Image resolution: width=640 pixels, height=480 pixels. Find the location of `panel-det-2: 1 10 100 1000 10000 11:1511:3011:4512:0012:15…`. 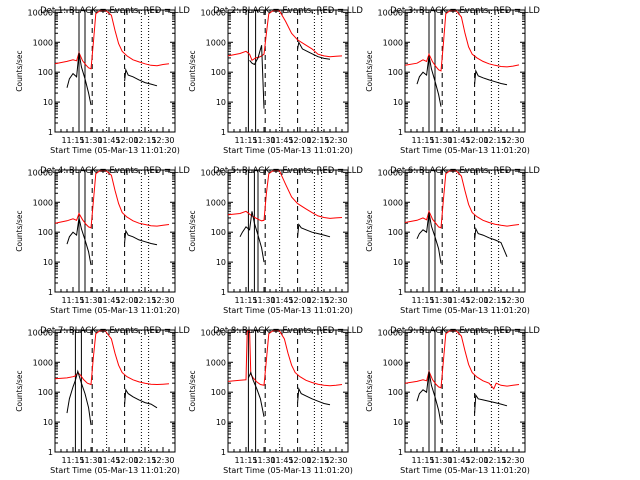

panel-det-2: 1 10 100 1000 10000 11:1511:3011:4512:0012:15… is located at coordinates (275, 80).